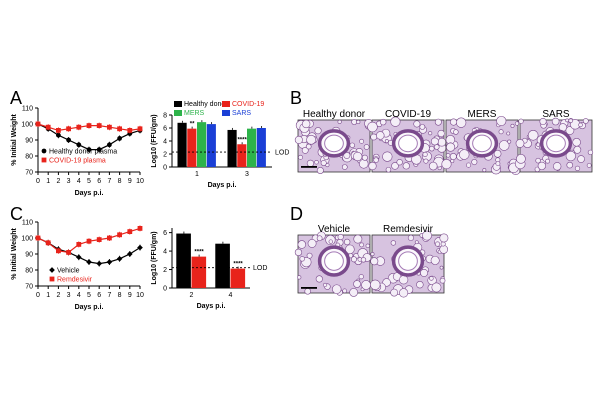 This screenshot has height=400, width=600. What do you see at coordinates (194, 113) in the screenshot?
I see `legend-label: MERS` at bounding box center [194, 113].